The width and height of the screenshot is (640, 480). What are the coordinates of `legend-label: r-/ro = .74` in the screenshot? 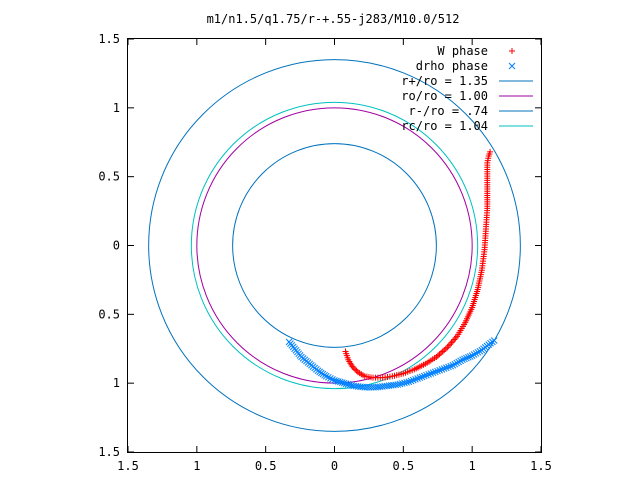 It's located at (448, 111).